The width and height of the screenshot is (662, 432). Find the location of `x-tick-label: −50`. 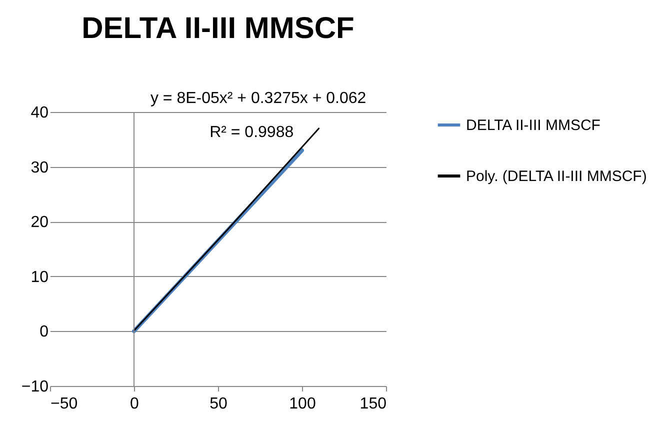

x-tick-label: −50 is located at coordinates (64, 404).